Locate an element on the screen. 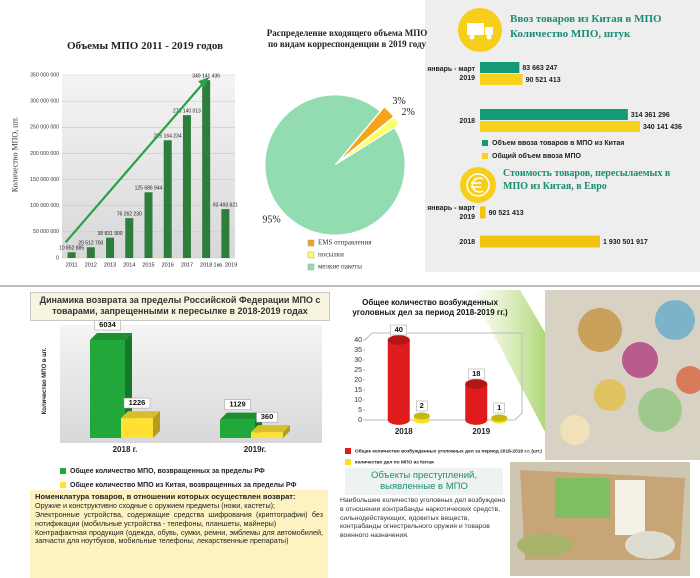 This screenshot has width=700, height=578. value-label: 2 is located at coordinates (422, 405).